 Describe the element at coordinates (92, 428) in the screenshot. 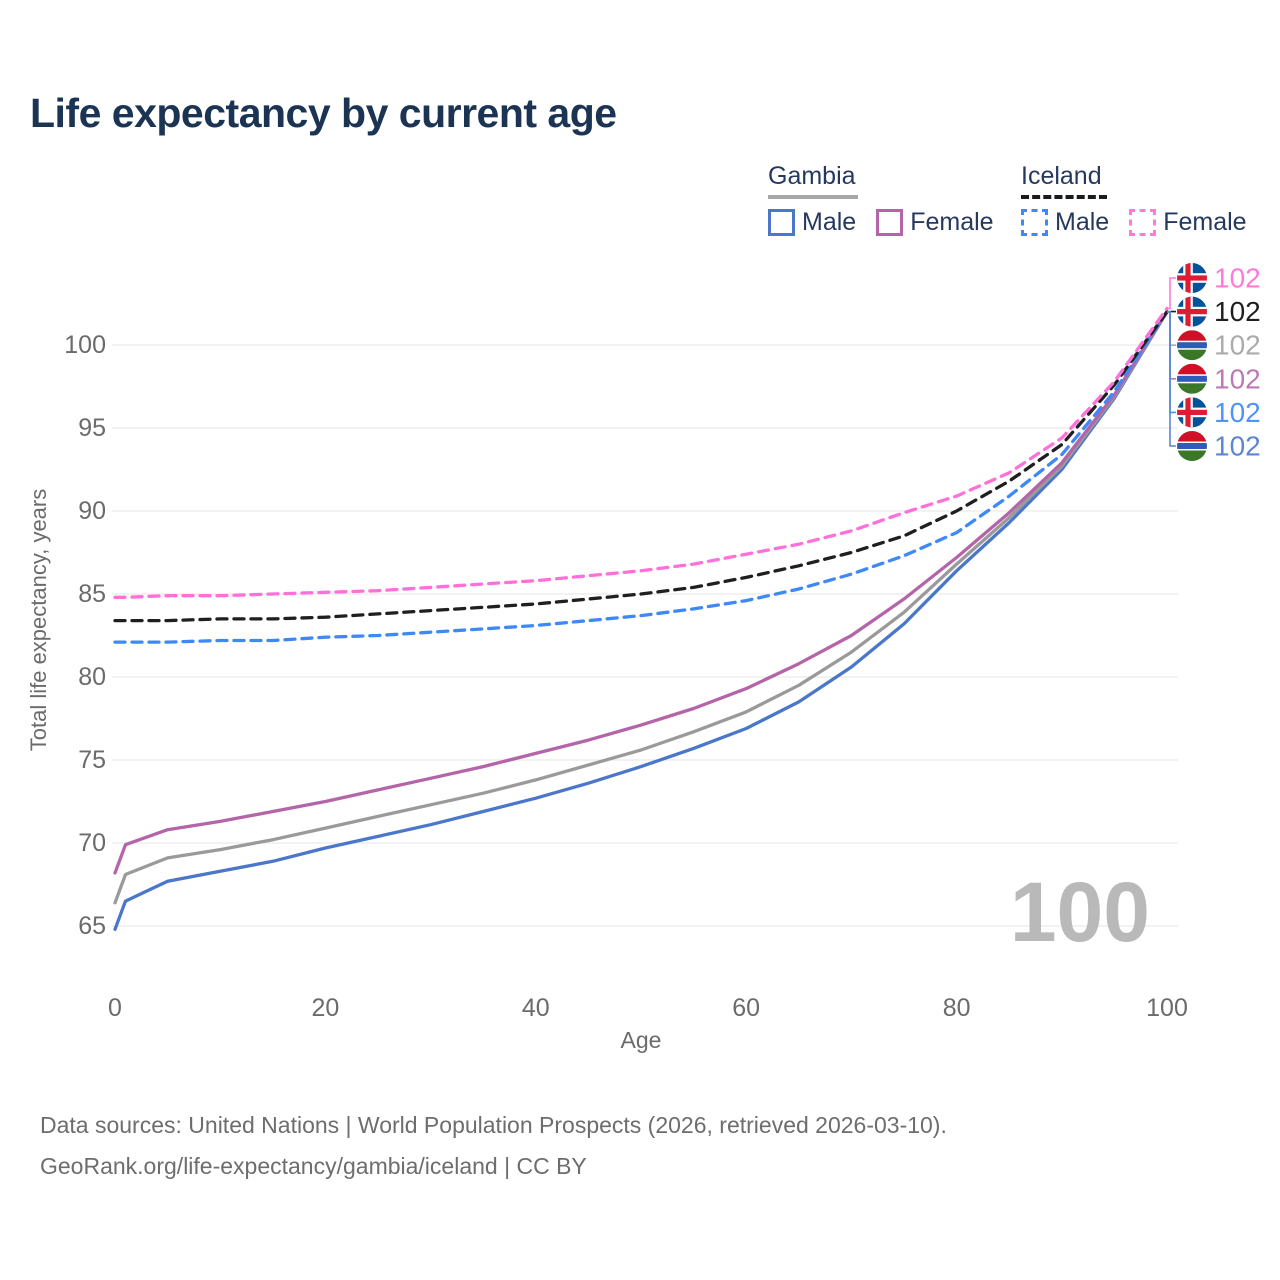

I see `y-tick-label: 95` at that location.